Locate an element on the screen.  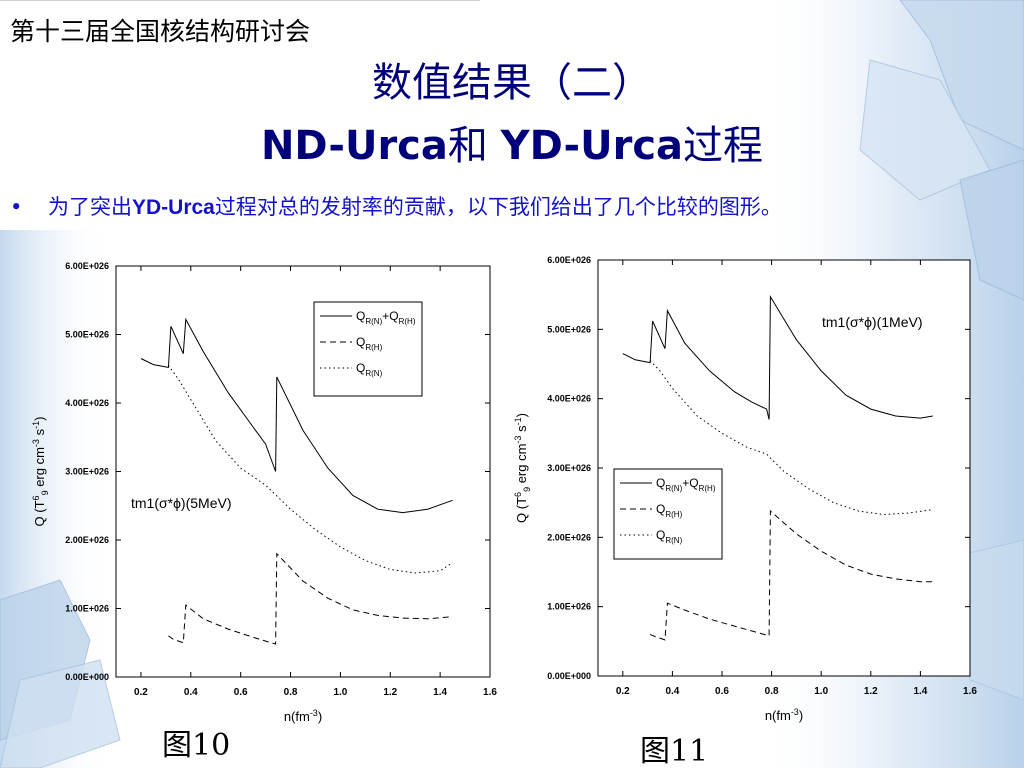
chart-annotation: tm1(σ*ϕ)(1MeV) is located at coordinates (872, 322).